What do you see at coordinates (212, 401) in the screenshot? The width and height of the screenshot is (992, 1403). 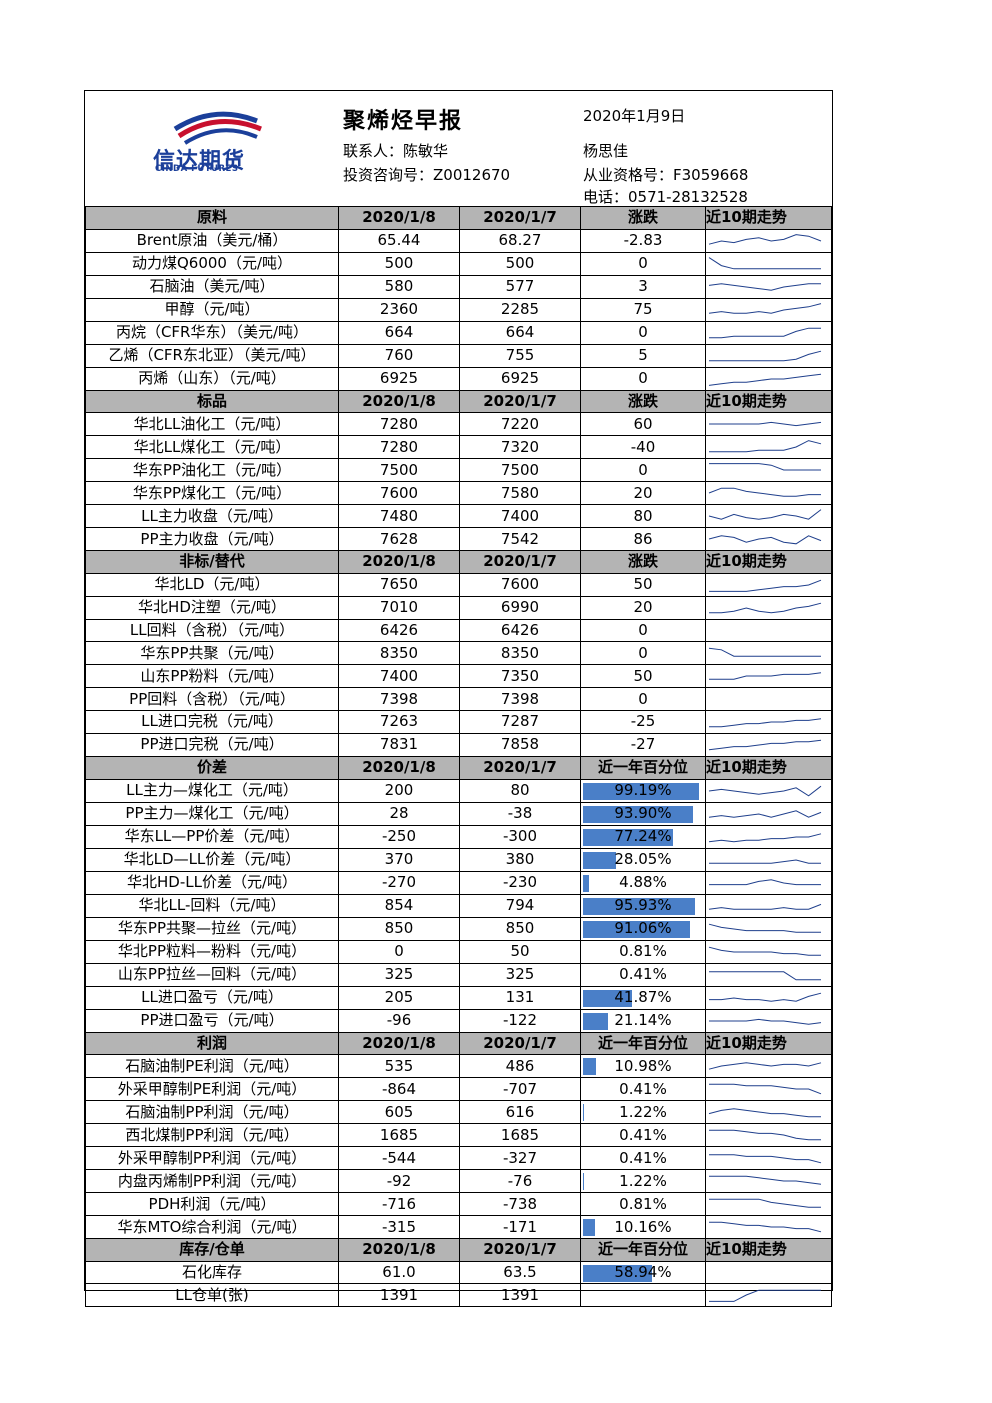 I see `section-title: 标品` at bounding box center [212, 401].